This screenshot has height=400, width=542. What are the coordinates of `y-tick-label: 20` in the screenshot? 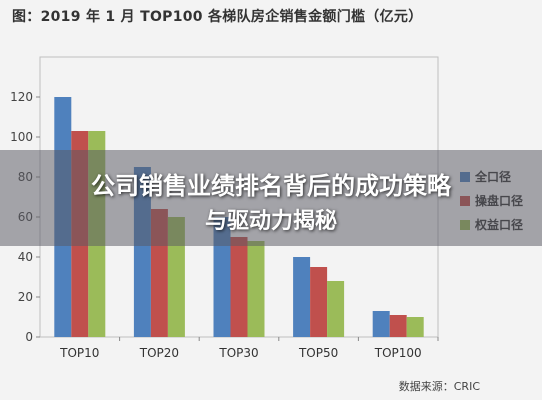 It's located at (25, 297).